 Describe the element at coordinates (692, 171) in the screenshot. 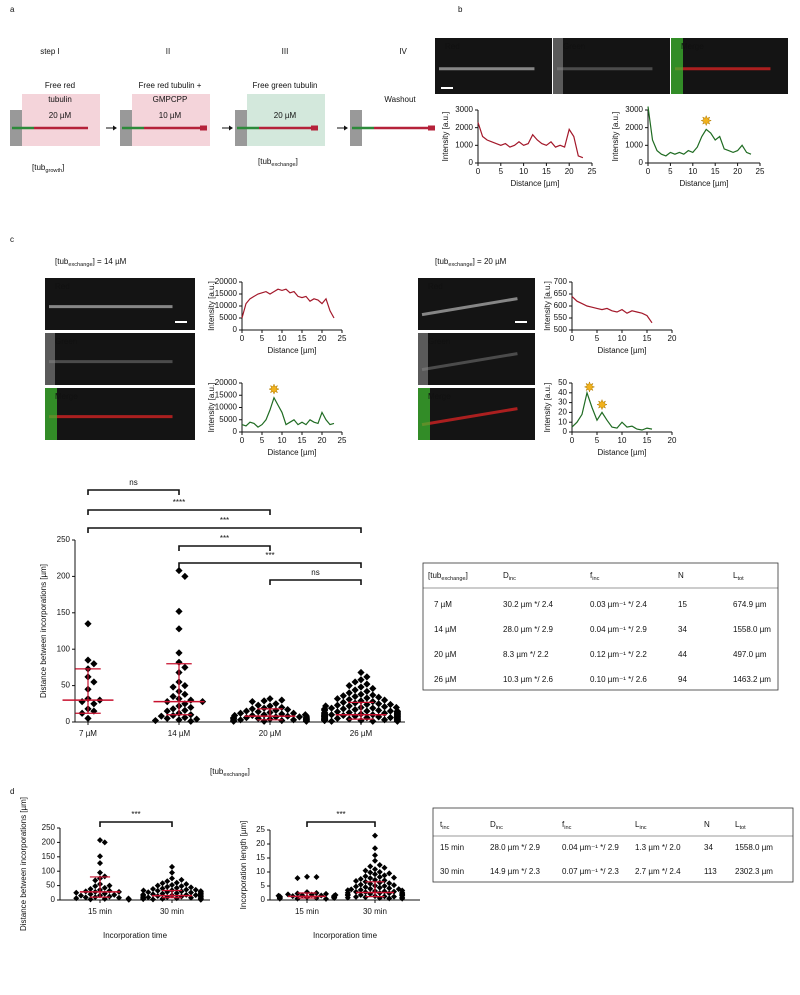

I see `x-tick-label: 10` at that location.